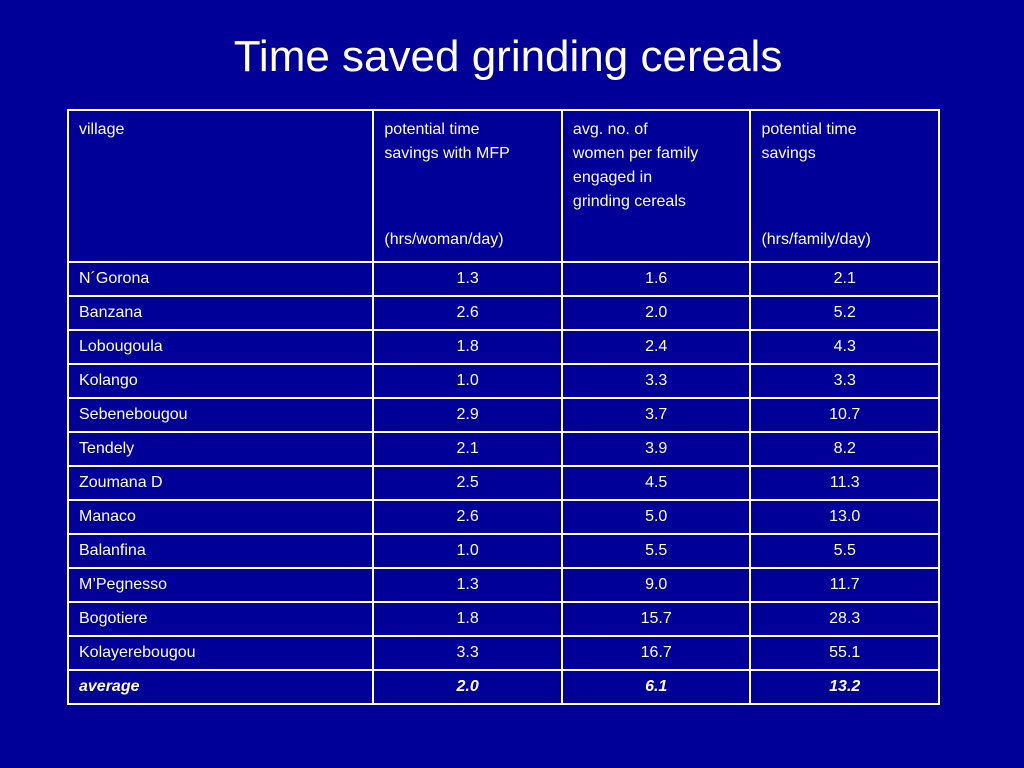  I want to click on slide-title: Time saved grinding cereals, so click(508, 56).